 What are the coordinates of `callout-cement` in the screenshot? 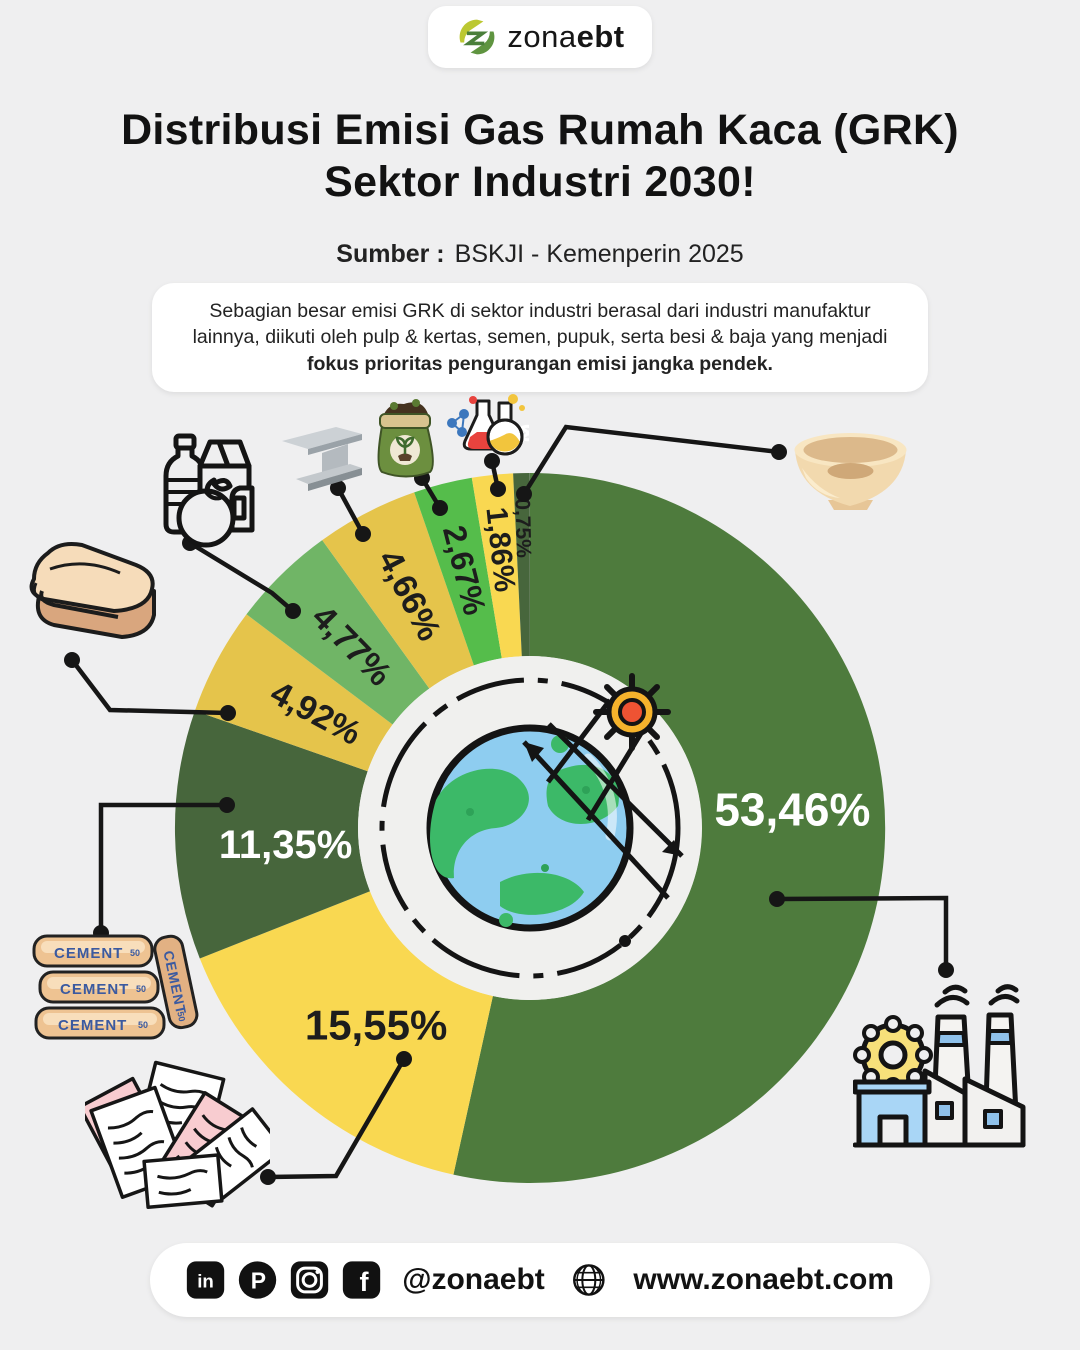 It's located at (162, 867).